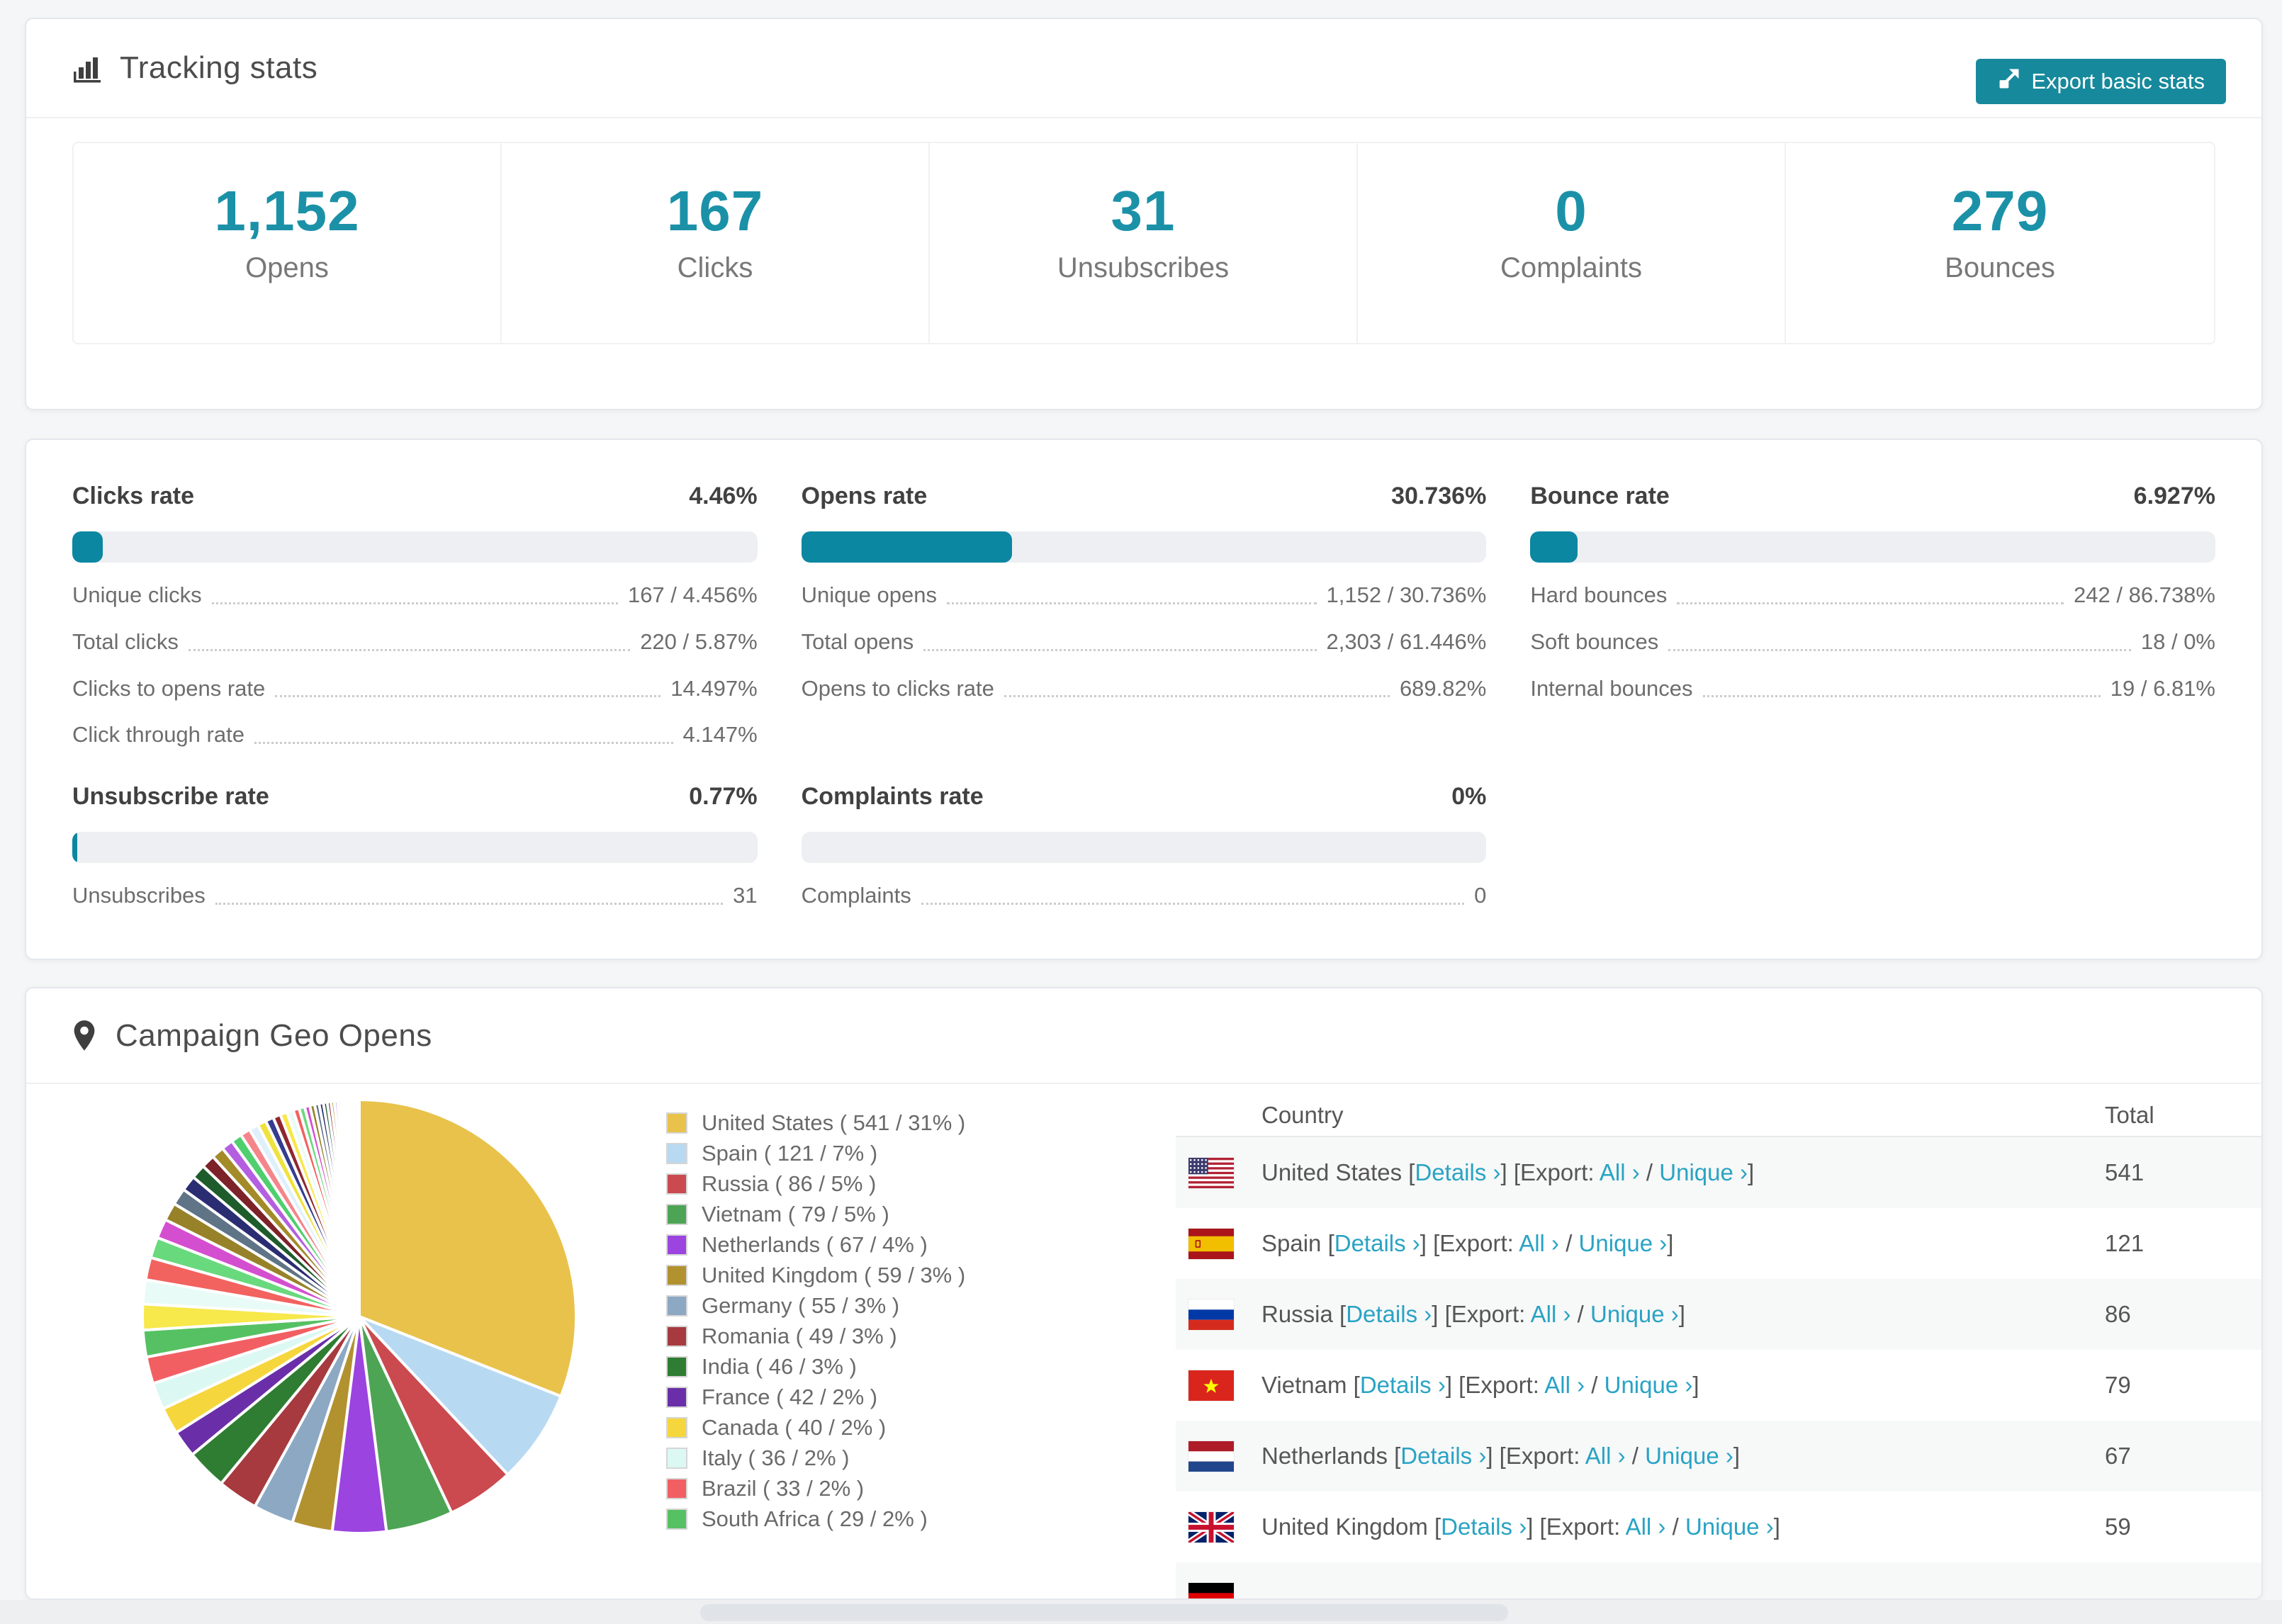  I want to click on complaints-rate-block: Complaints rate 0% Complaints 0, so click(1144, 847).